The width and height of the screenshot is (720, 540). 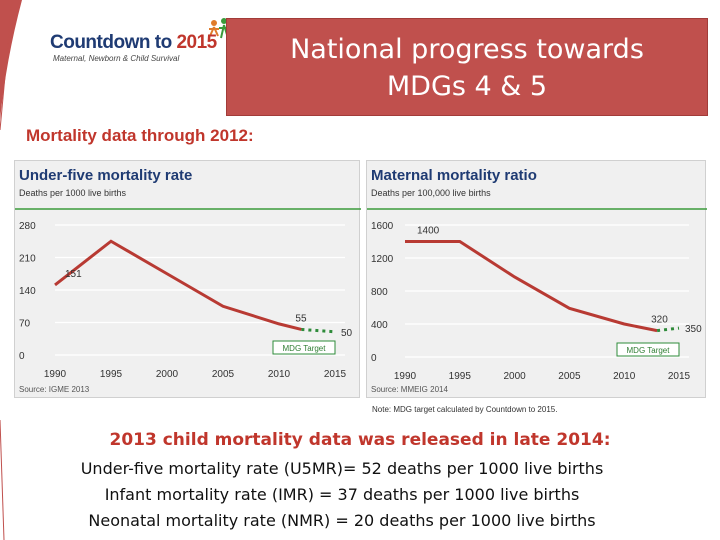 I want to click on logo-name: Countdown to, so click(x=113, y=42).